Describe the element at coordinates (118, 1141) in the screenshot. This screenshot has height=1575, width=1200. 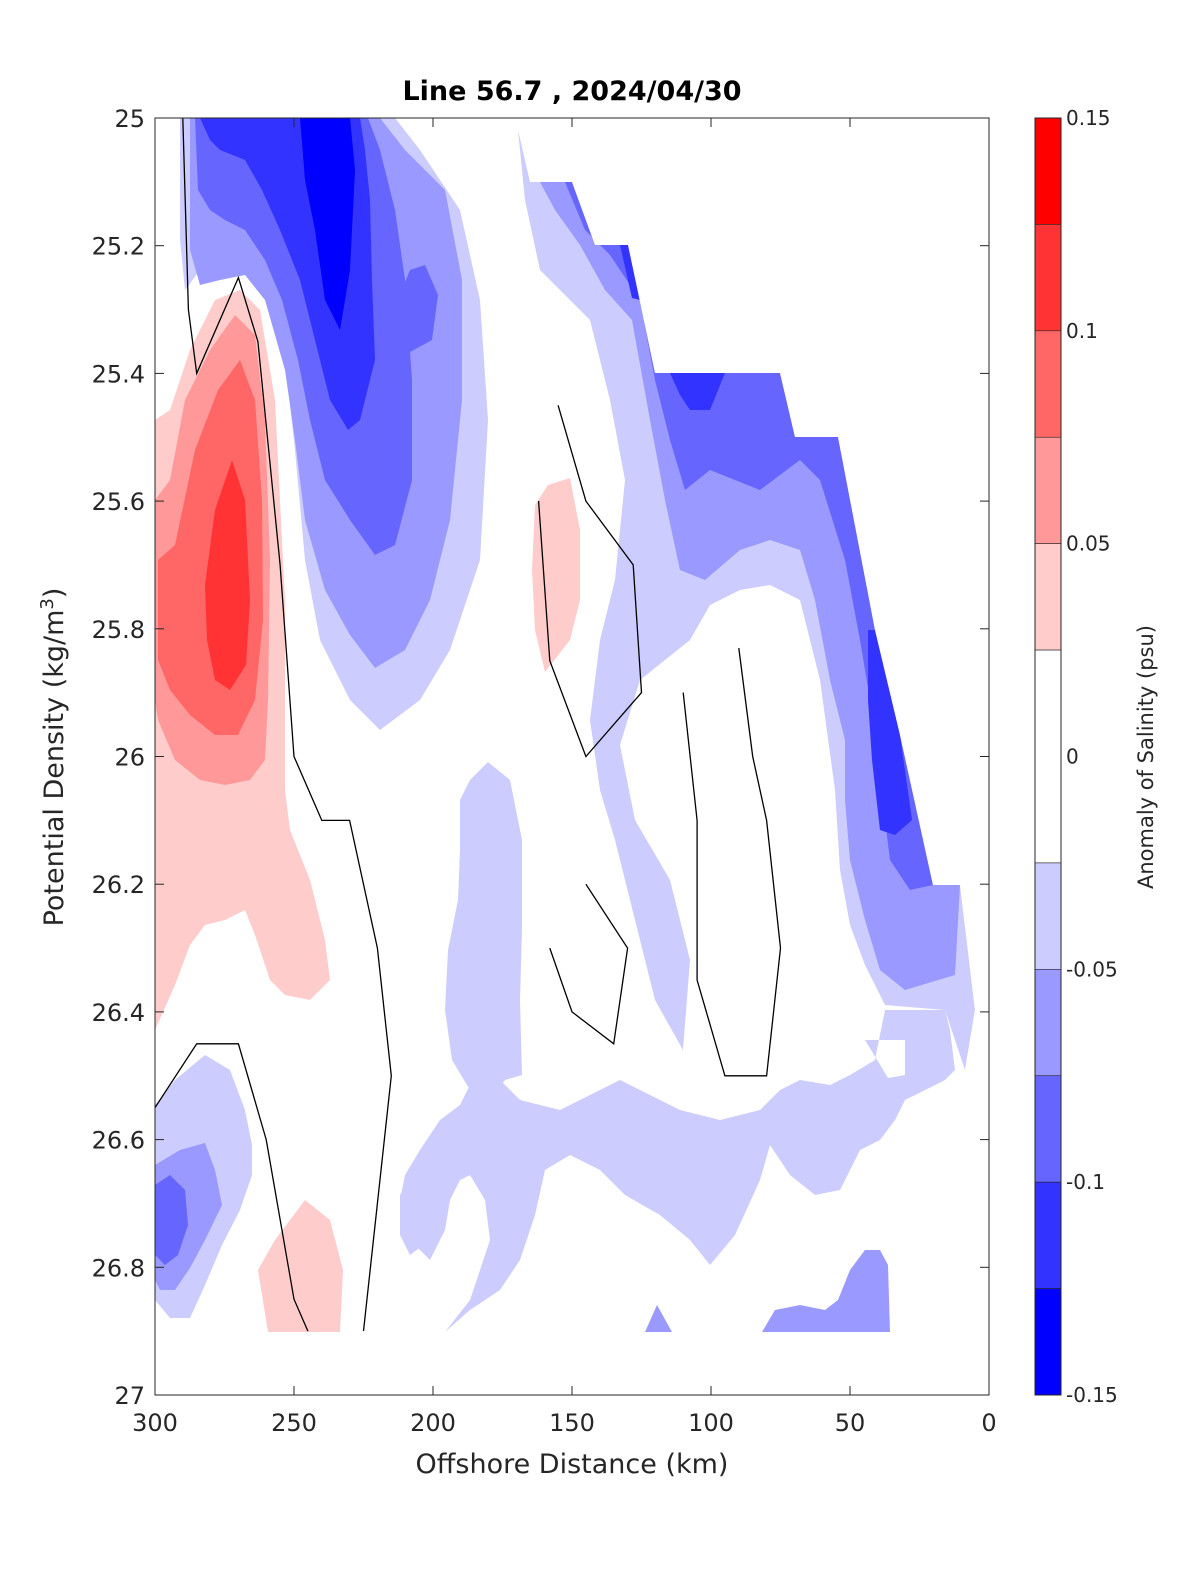
I see `y-tick-label: 26.6` at that location.